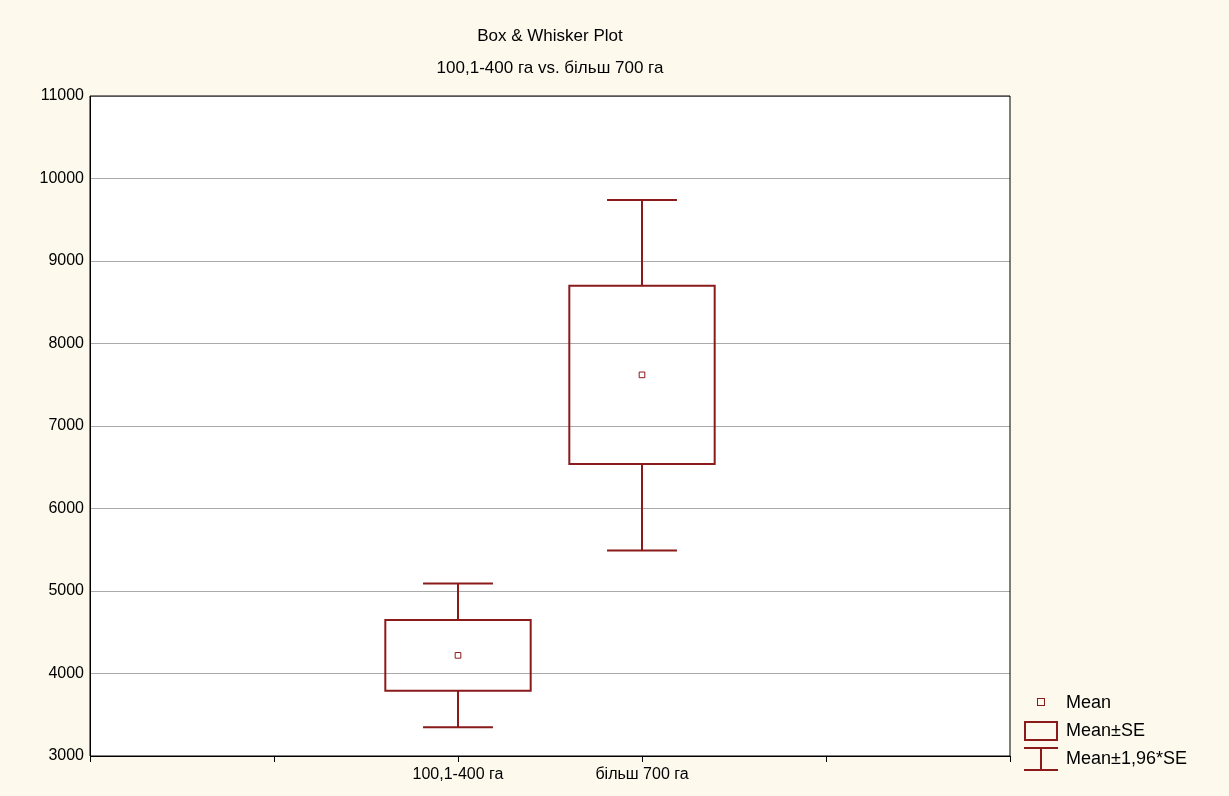 Image resolution: width=1229 pixels, height=796 pixels. What do you see at coordinates (1105, 730) in the screenshot?
I see `legend-label: Mean±SE` at bounding box center [1105, 730].